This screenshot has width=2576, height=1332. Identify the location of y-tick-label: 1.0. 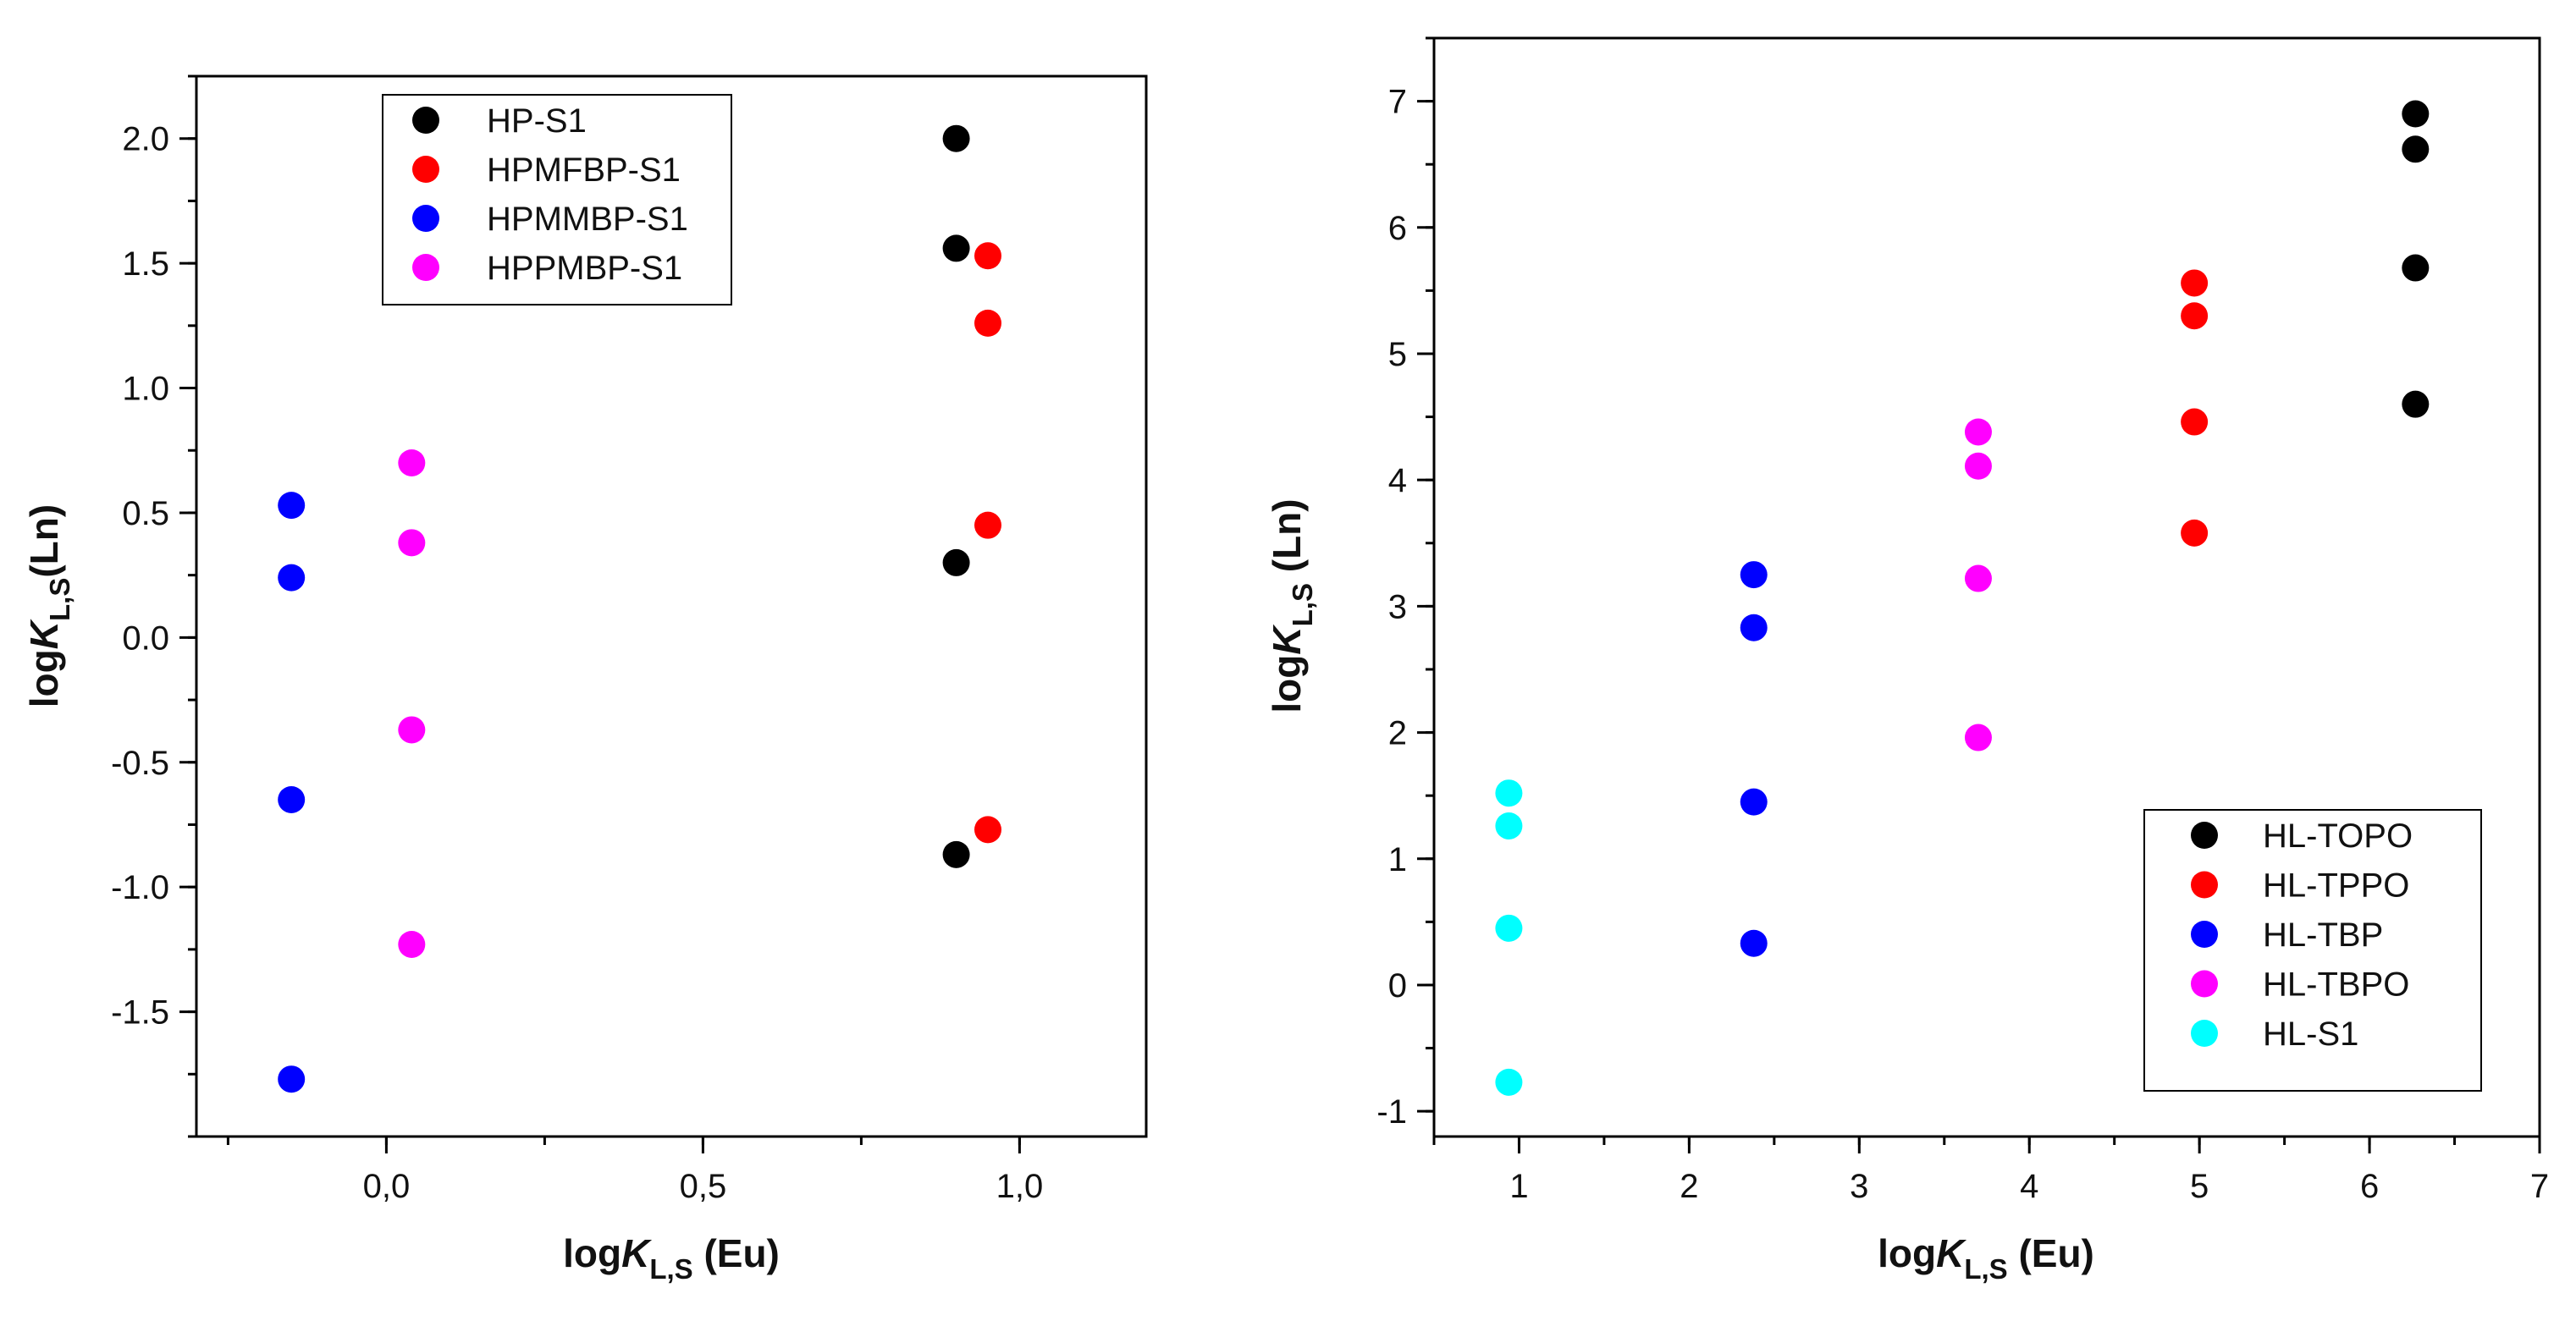
(146, 389).